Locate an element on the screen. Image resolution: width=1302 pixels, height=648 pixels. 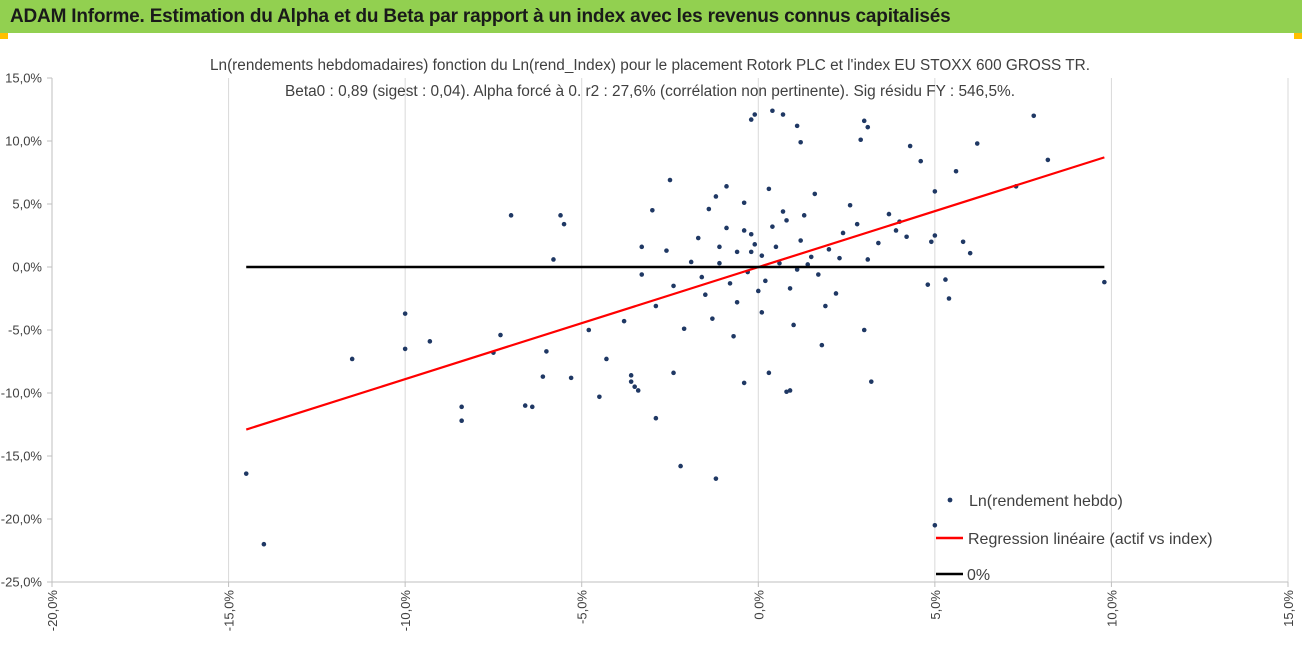
y-tick-label: -15,0% is located at coordinates (22, 456).